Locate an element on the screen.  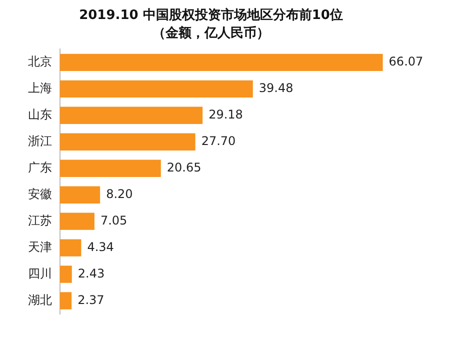
data-label: 2.37 is located at coordinates (91, 299).